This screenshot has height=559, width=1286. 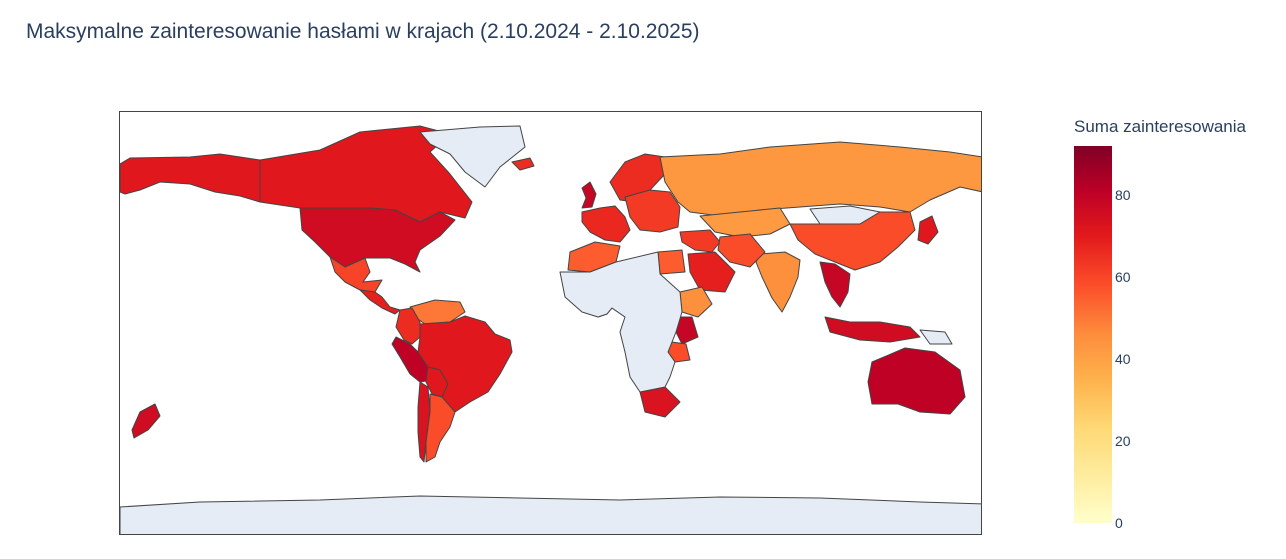 What do you see at coordinates (916, 381) in the screenshot?
I see `region-australia` at bounding box center [916, 381].